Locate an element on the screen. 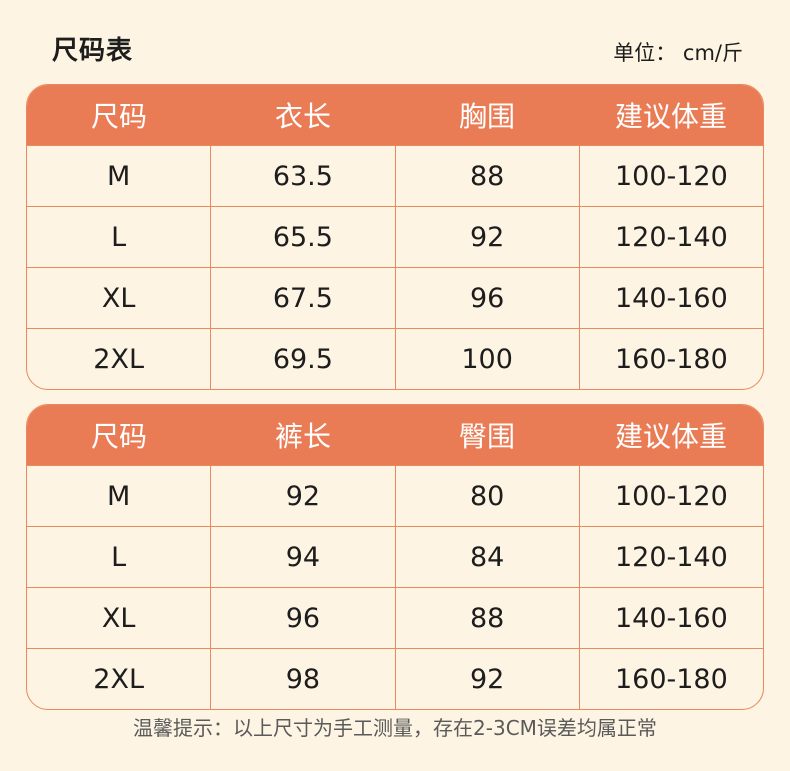  header-cell-chest: 胸围 is located at coordinates (486, 116).